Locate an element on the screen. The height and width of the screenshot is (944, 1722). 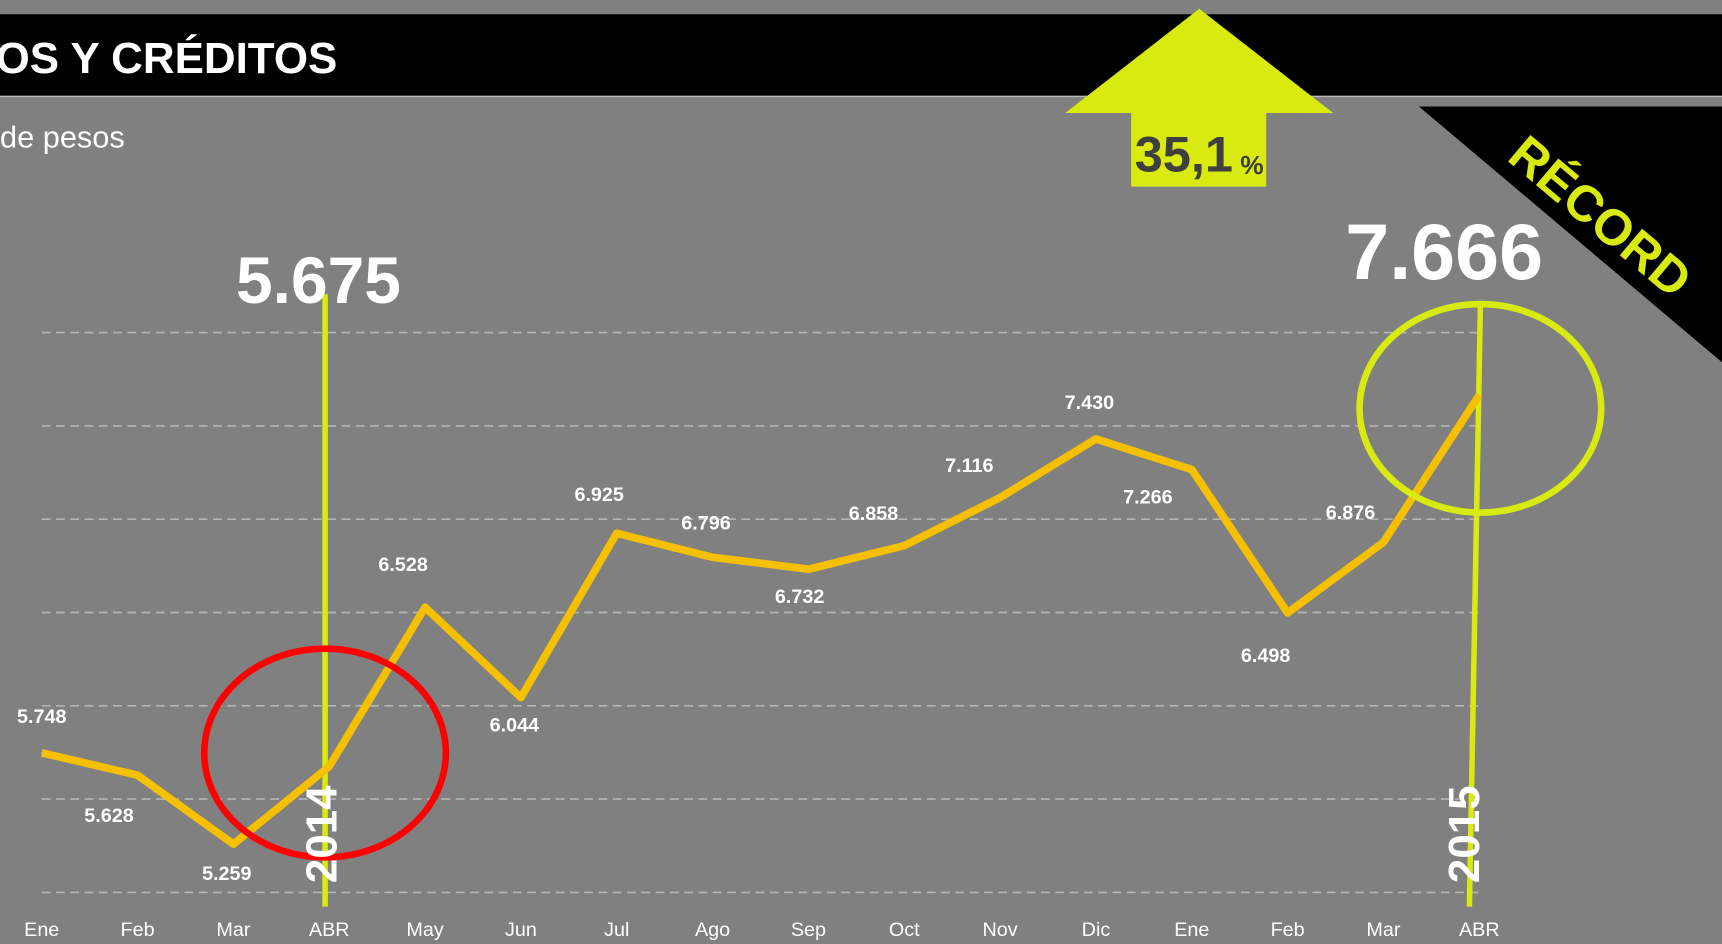
data-label: 7.116 is located at coordinates (969, 466).